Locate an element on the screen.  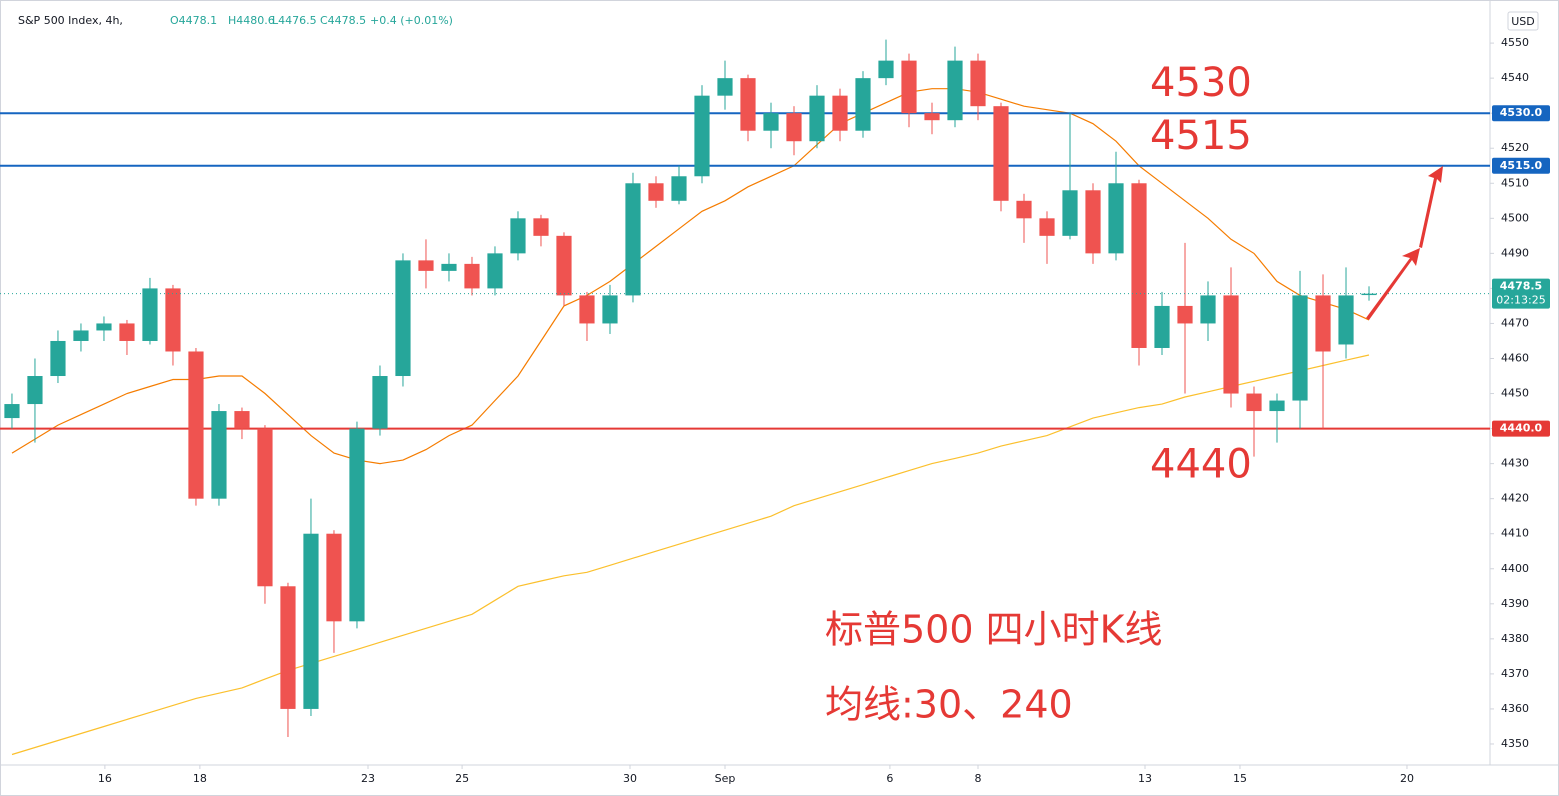
level-annotation: 4515 is located at coordinates (1201, 136).